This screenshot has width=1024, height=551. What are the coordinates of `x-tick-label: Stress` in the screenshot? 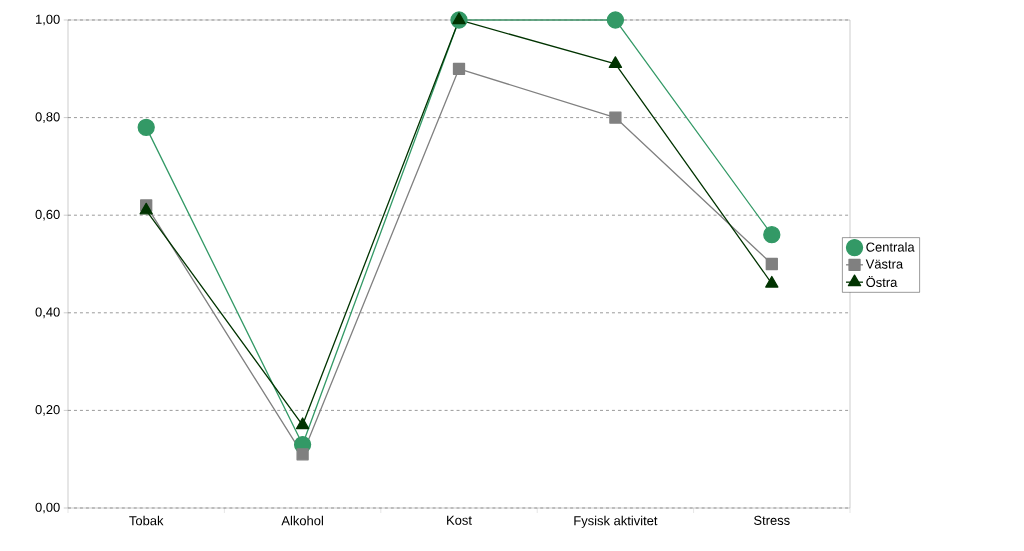 It's located at (772, 520).